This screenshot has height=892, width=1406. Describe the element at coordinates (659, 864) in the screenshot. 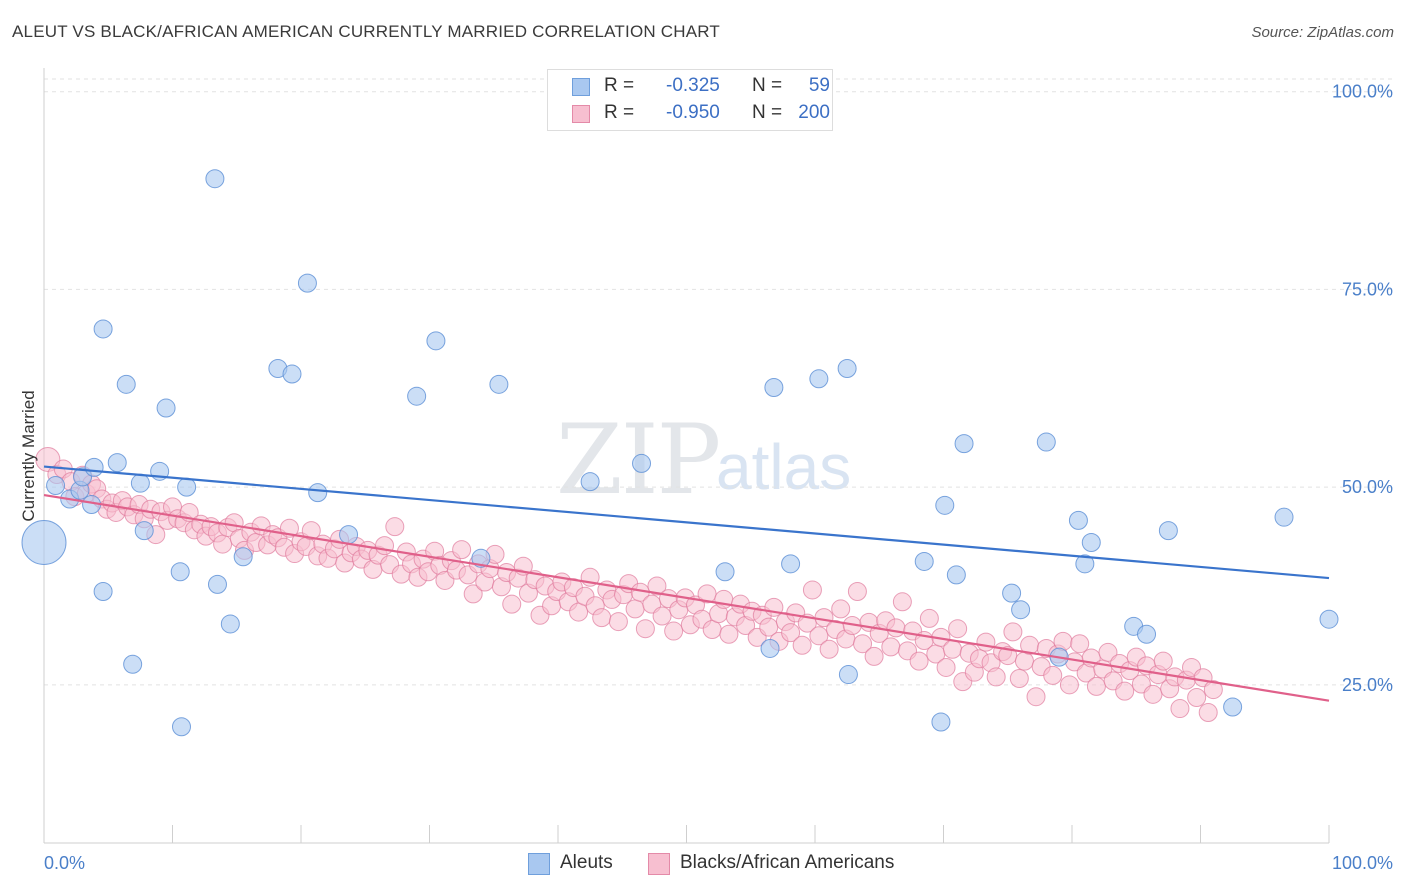

I see `legend-swatch-blacks` at that location.